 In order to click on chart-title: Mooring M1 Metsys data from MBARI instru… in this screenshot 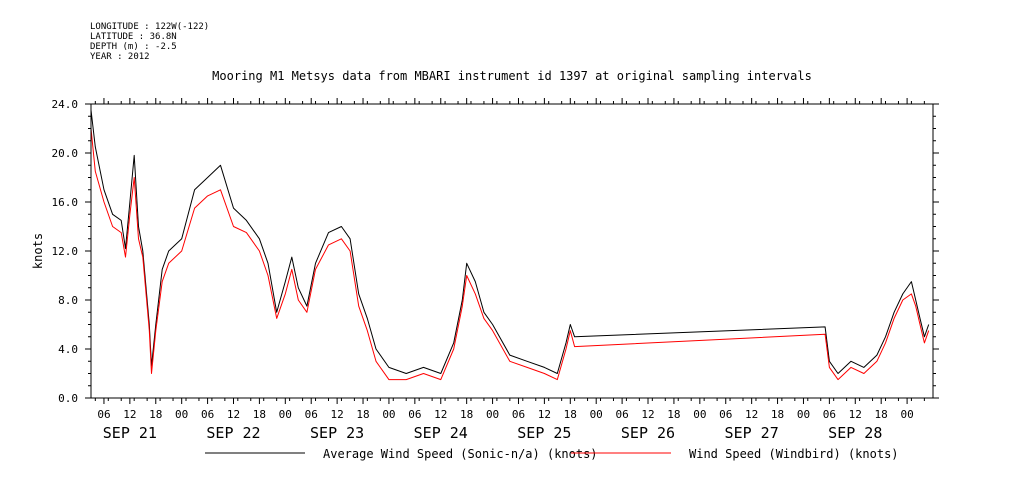, I will do `click(512, 76)`.